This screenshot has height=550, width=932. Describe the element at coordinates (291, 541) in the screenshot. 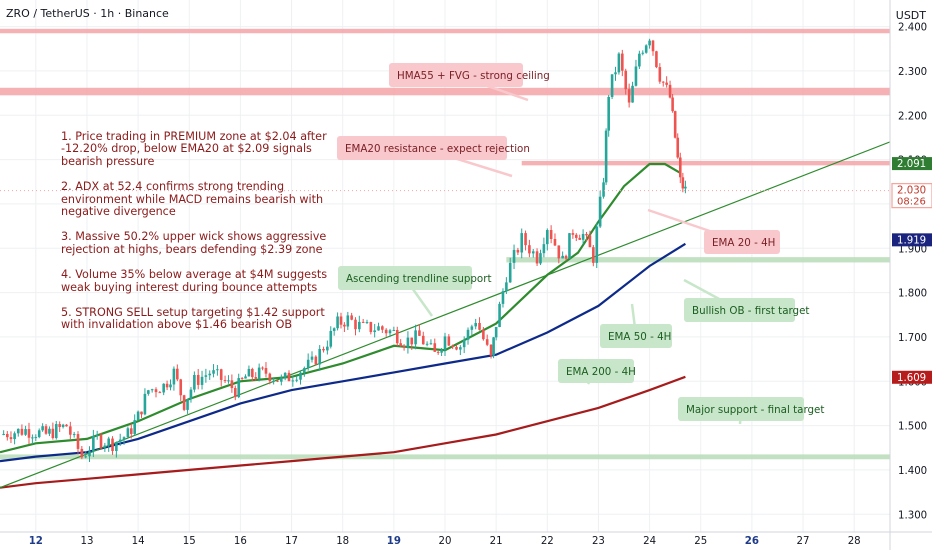

I see `x-tick-label-5: 17` at that location.